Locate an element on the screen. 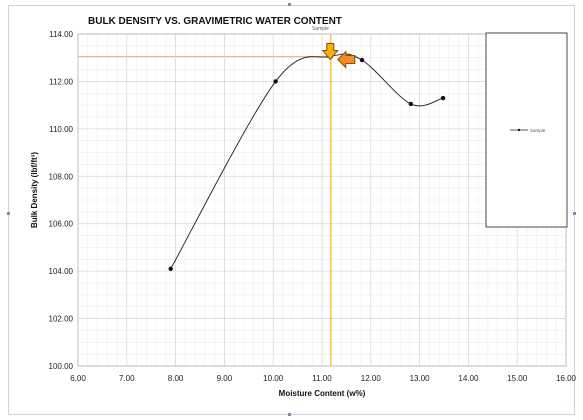 Image resolution: width=583 pixels, height=420 pixels. y-tick-label: 108.00 is located at coordinates (61, 176).